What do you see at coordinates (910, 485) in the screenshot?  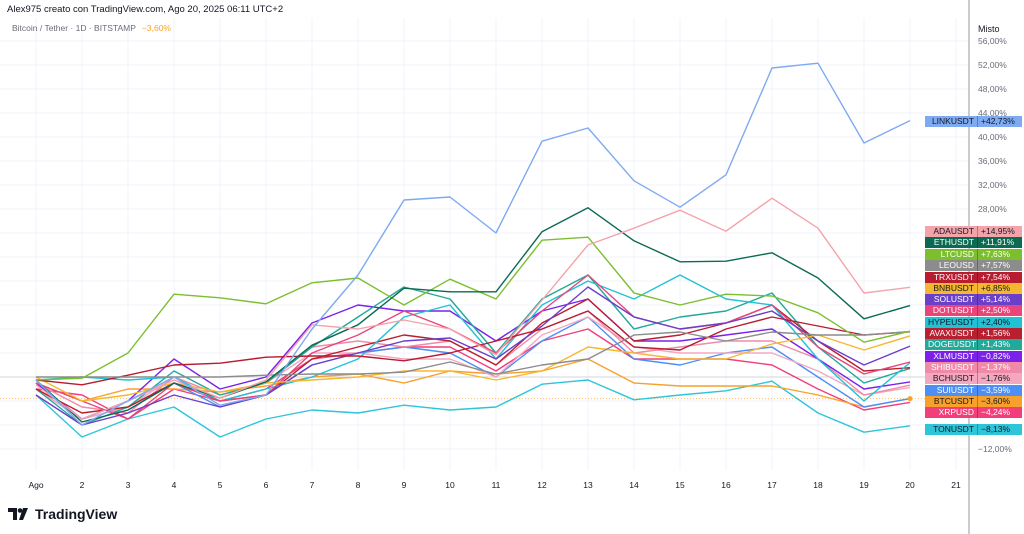 I see `x-tick-label: 20` at bounding box center [910, 485].